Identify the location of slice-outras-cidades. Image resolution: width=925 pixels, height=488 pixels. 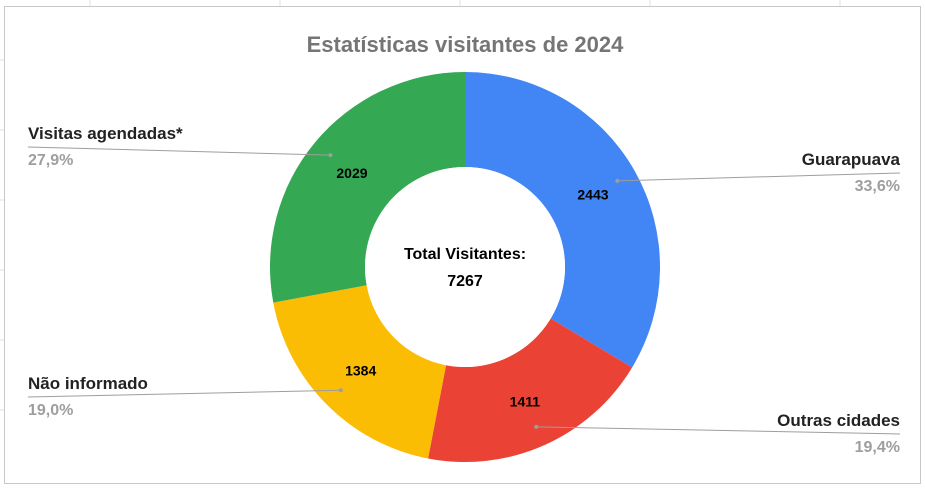
(530, 390).